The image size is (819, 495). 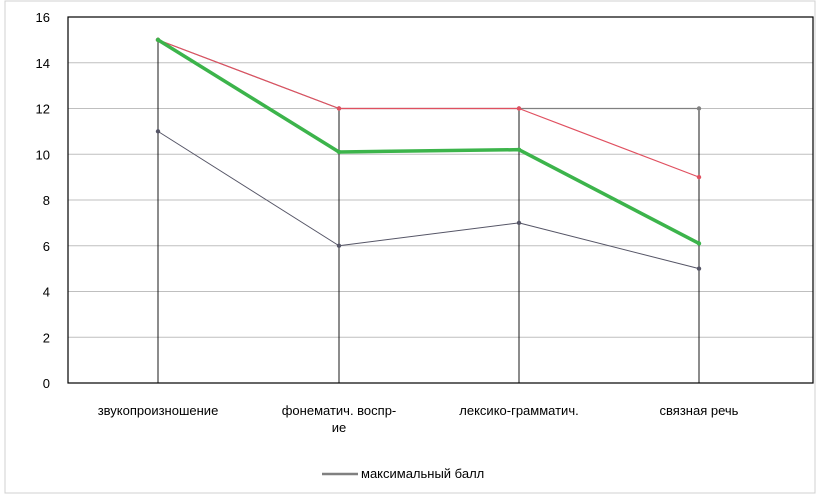 What do you see at coordinates (699, 410) in the screenshot?
I see `x-tick-label: связная речь` at bounding box center [699, 410].